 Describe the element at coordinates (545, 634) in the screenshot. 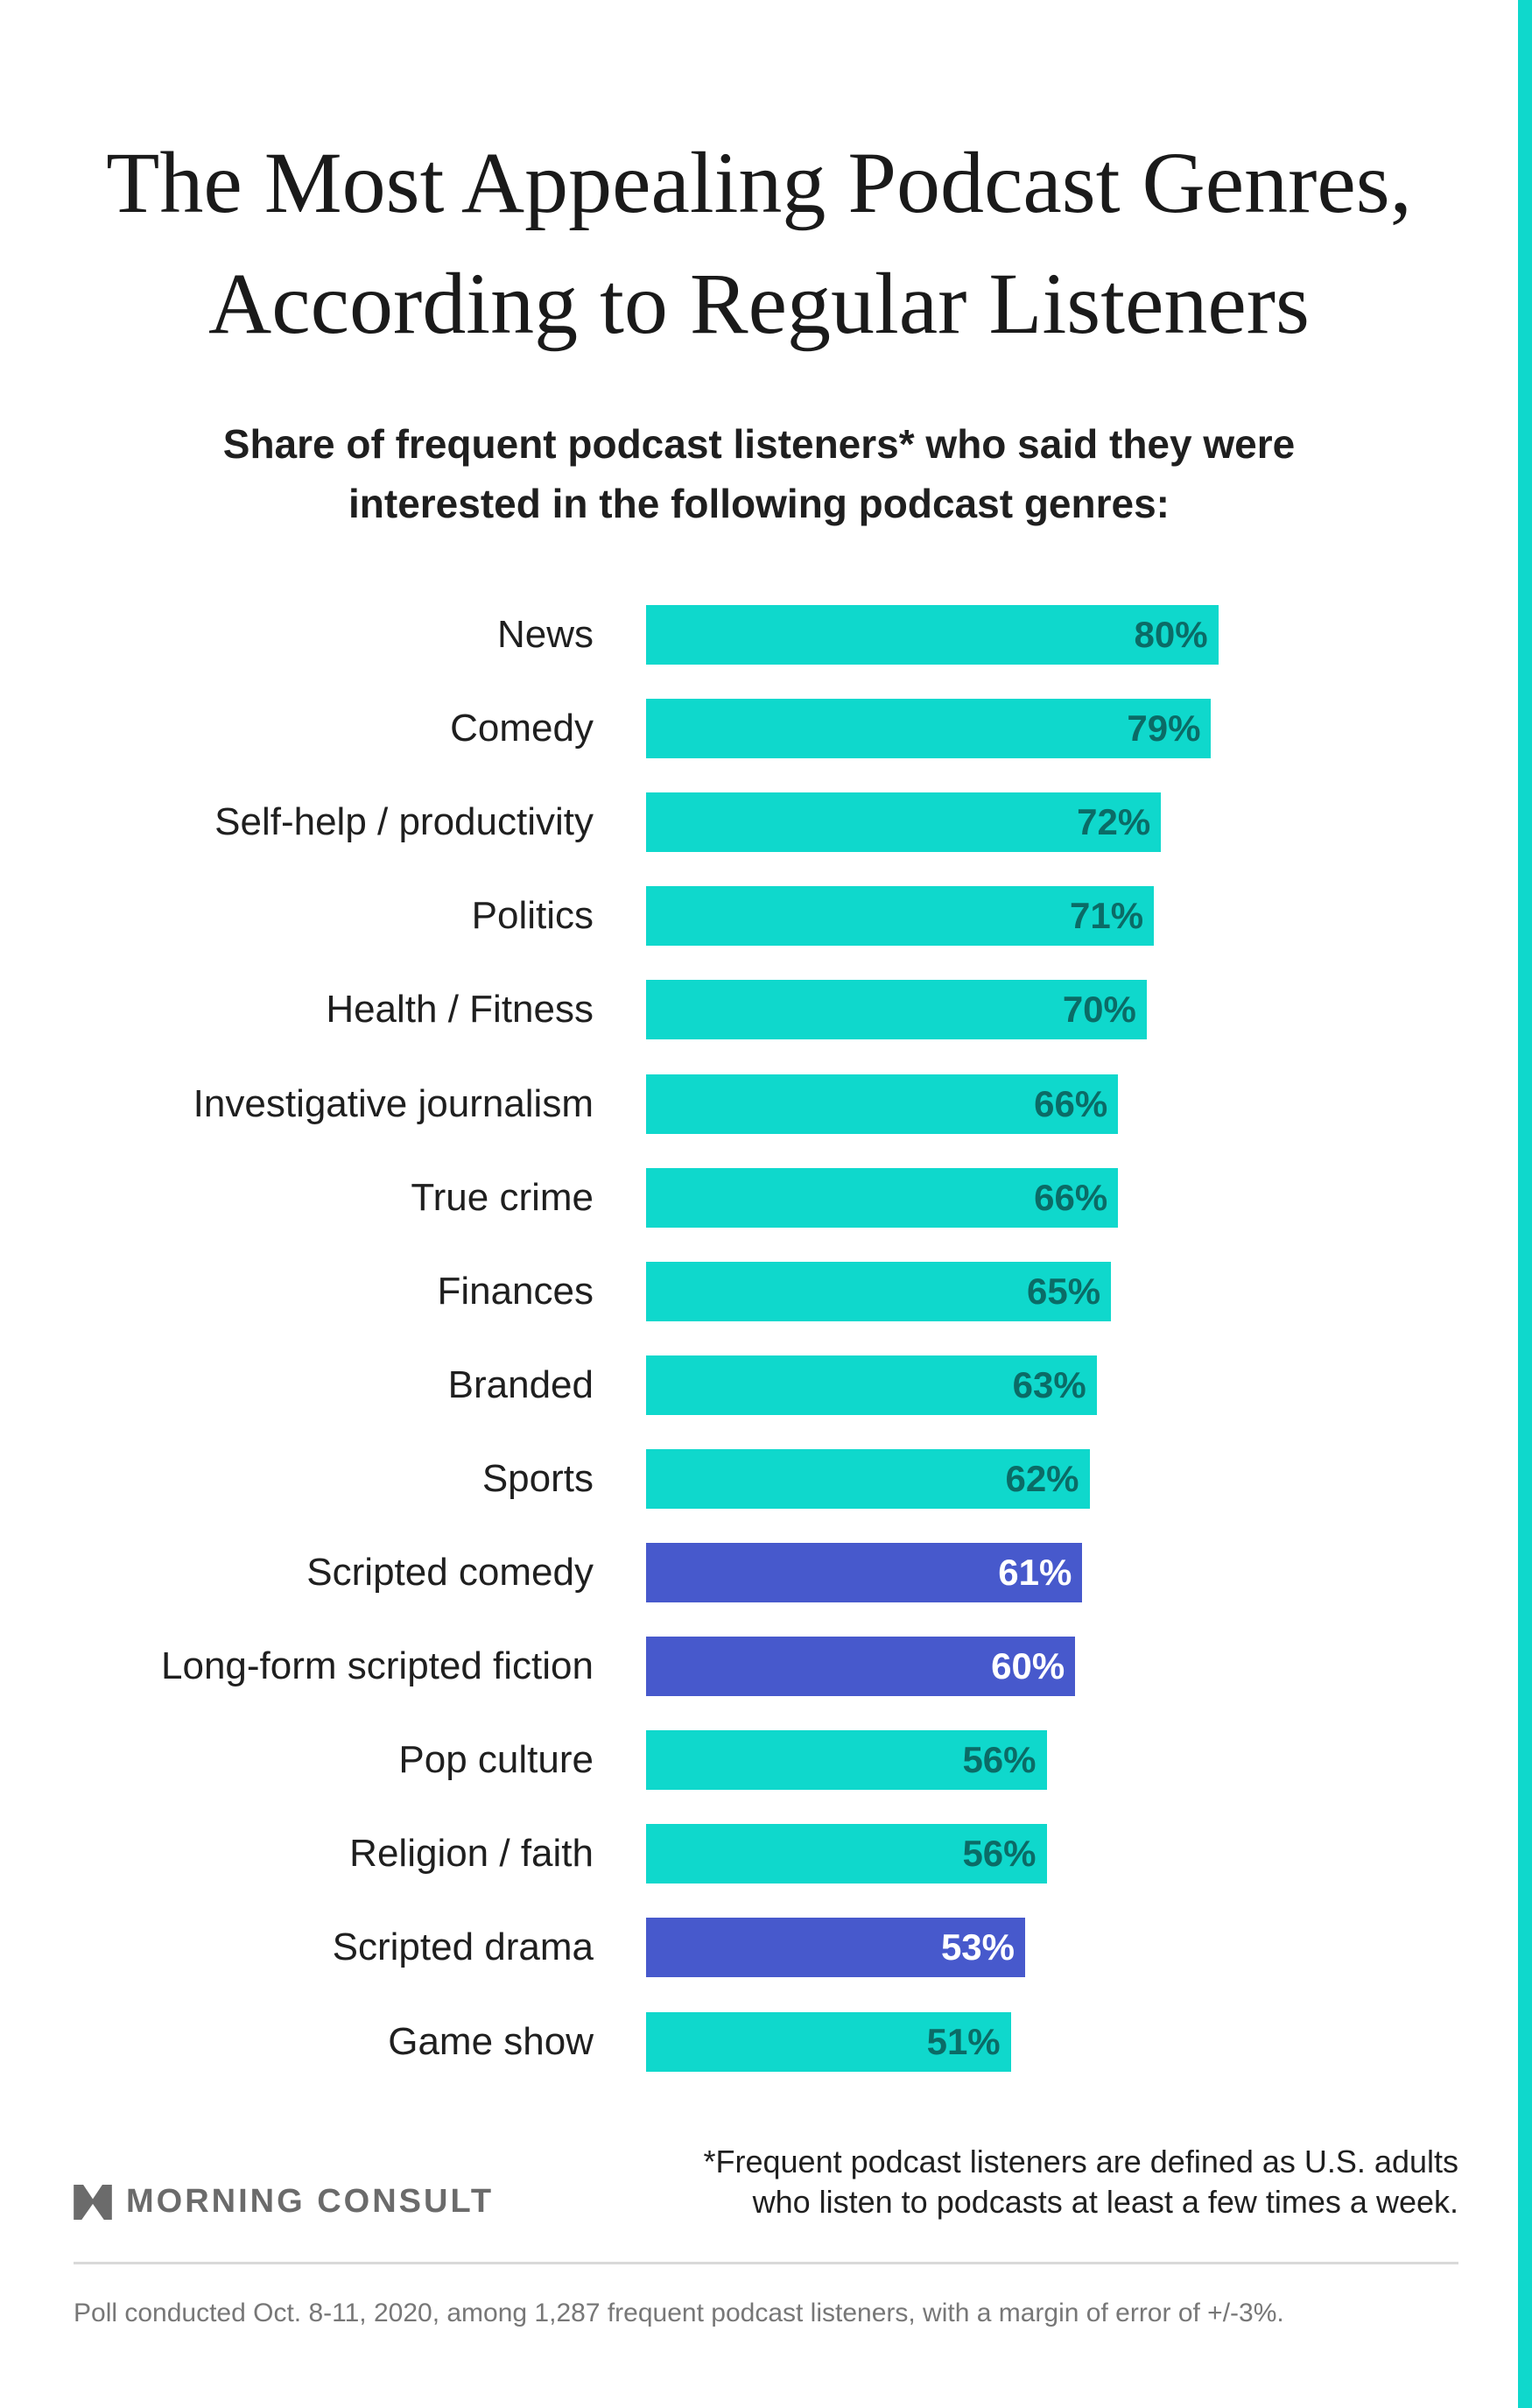

I see `category-label: News` at that location.